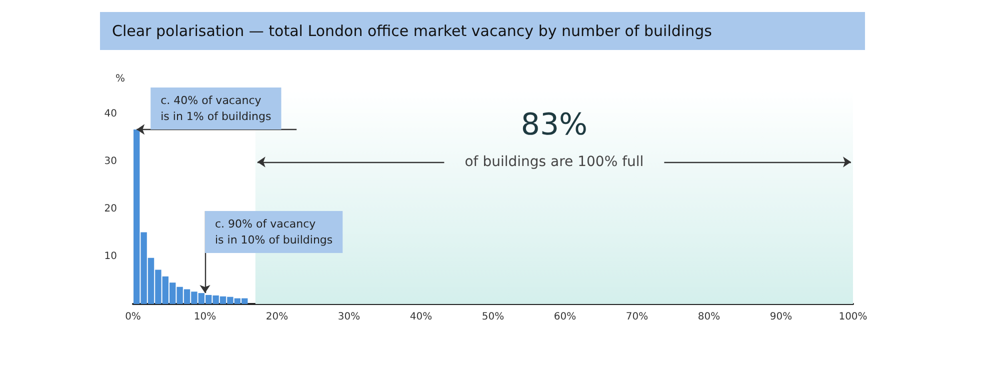 The height and width of the screenshot is (380, 986). What do you see at coordinates (110, 256) in the screenshot?
I see `y-tick-label: 10` at bounding box center [110, 256].